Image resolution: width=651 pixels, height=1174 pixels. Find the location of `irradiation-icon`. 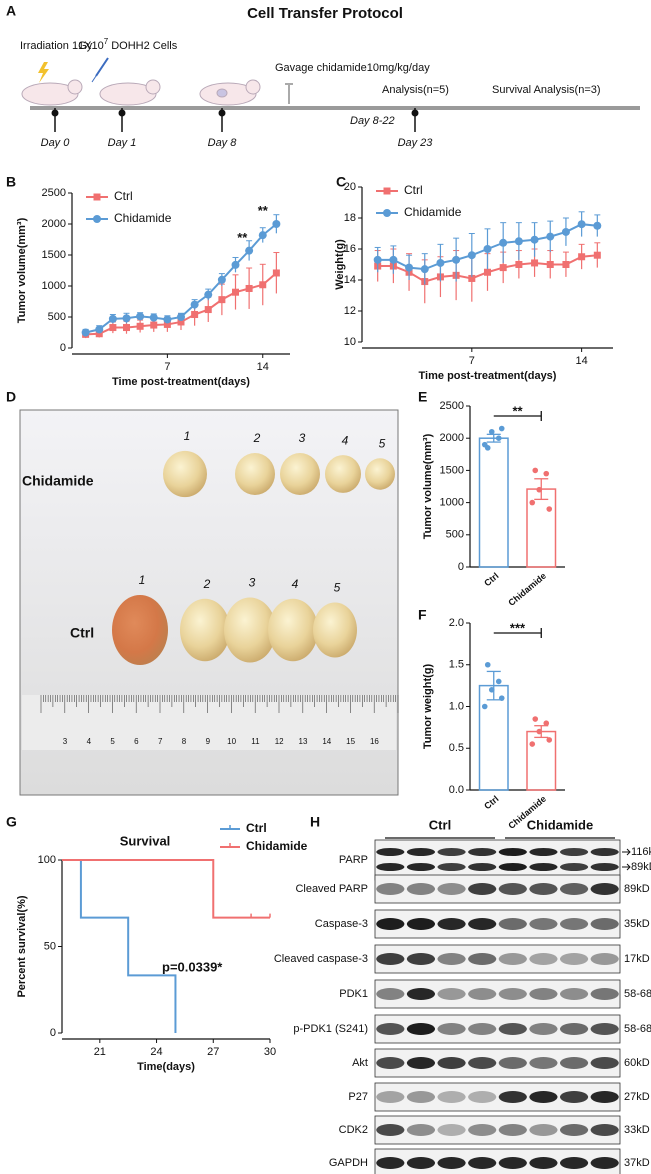

irradiation-icon is located at coordinates (43, 72).